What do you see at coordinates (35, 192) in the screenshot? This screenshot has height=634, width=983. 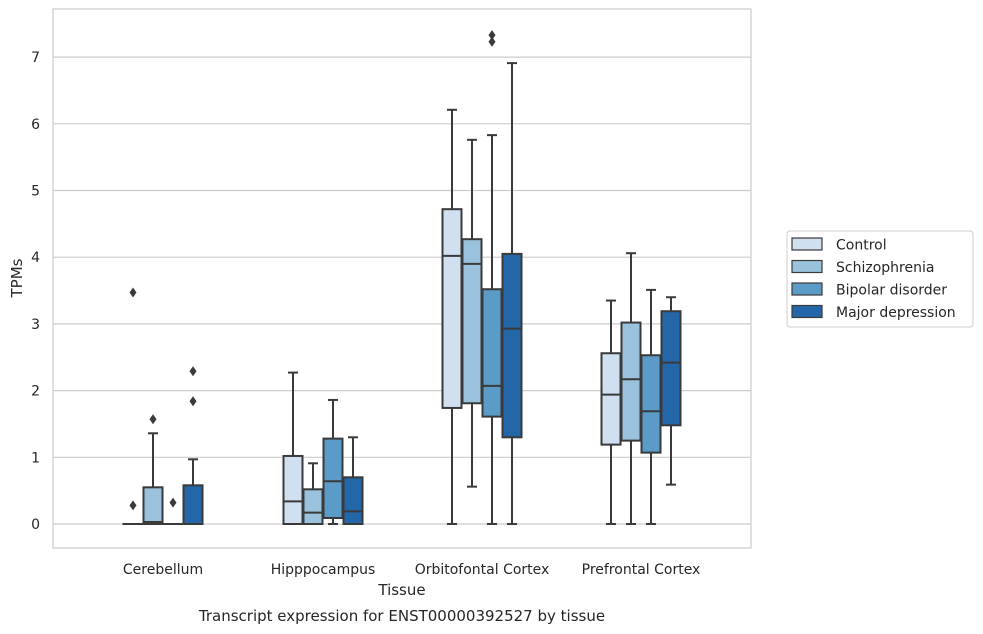 I see `y-tick-label: 5` at bounding box center [35, 192].